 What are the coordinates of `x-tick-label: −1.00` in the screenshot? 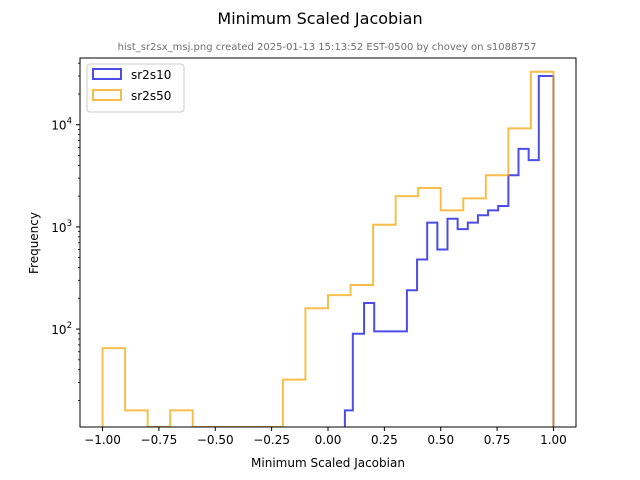 It's located at (102, 440).